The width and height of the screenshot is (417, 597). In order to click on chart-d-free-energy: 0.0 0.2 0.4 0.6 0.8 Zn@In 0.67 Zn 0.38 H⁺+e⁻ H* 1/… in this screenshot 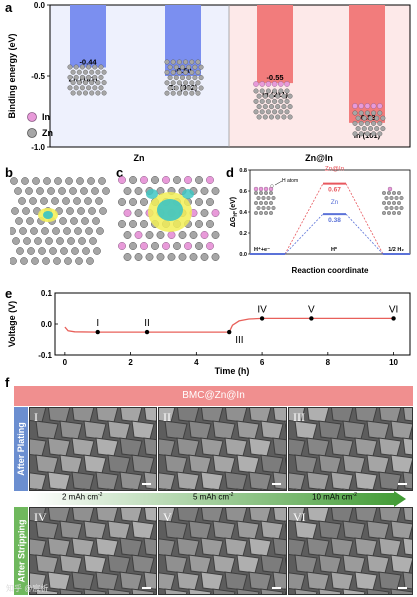, I will do `click(320, 220)`.